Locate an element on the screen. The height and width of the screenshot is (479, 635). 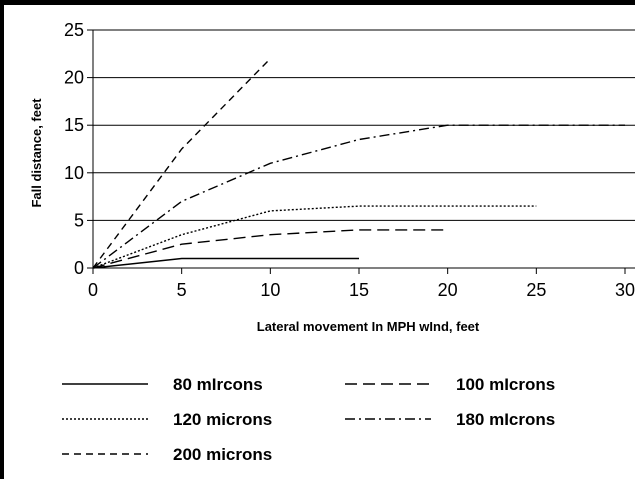
x-tick-label: 30 is located at coordinates (625, 290).